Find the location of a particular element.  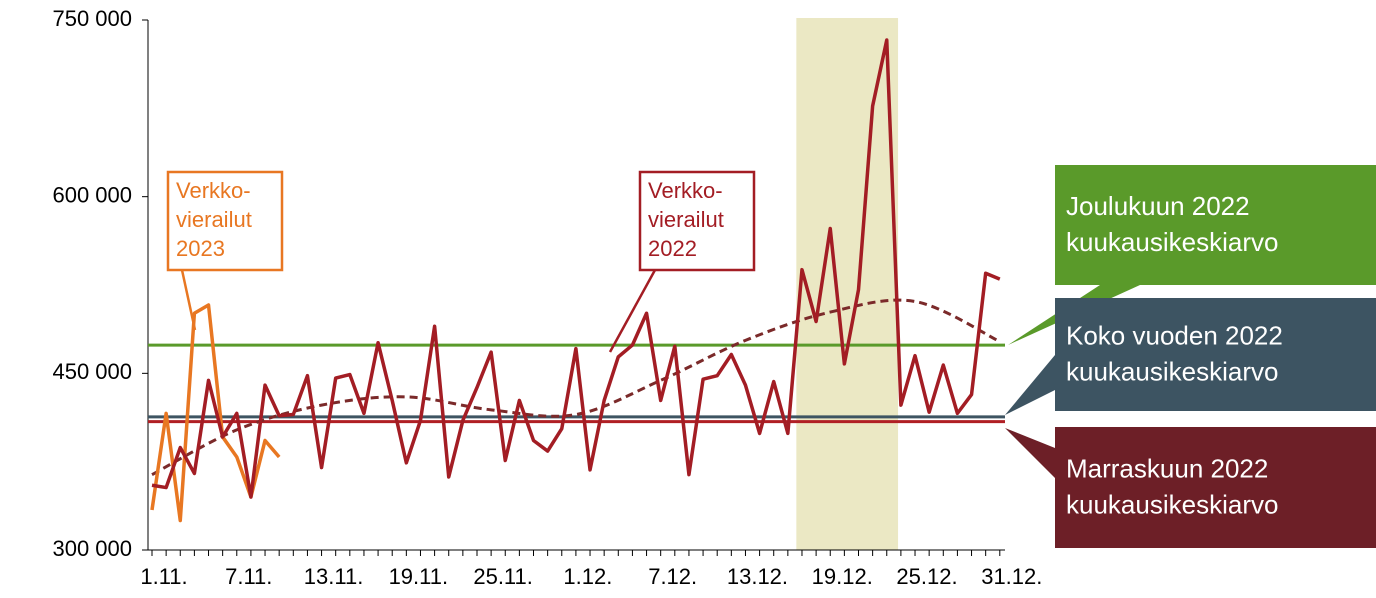

x-tick-label: 19.12. is located at coordinates (842, 576).